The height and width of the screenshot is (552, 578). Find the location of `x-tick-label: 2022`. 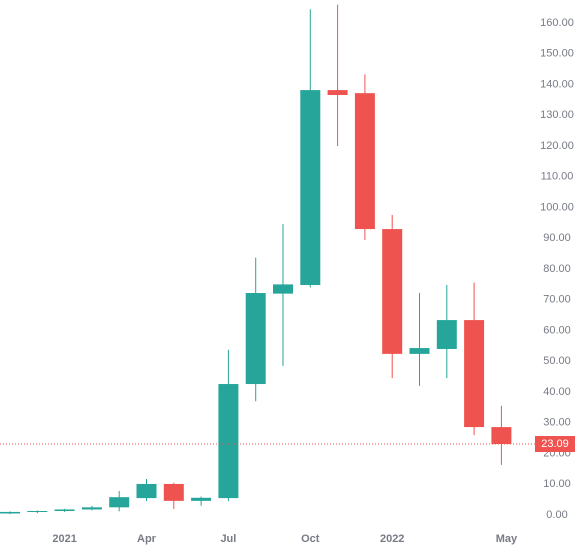

x-tick-label: 2022 is located at coordinates (392, 539).